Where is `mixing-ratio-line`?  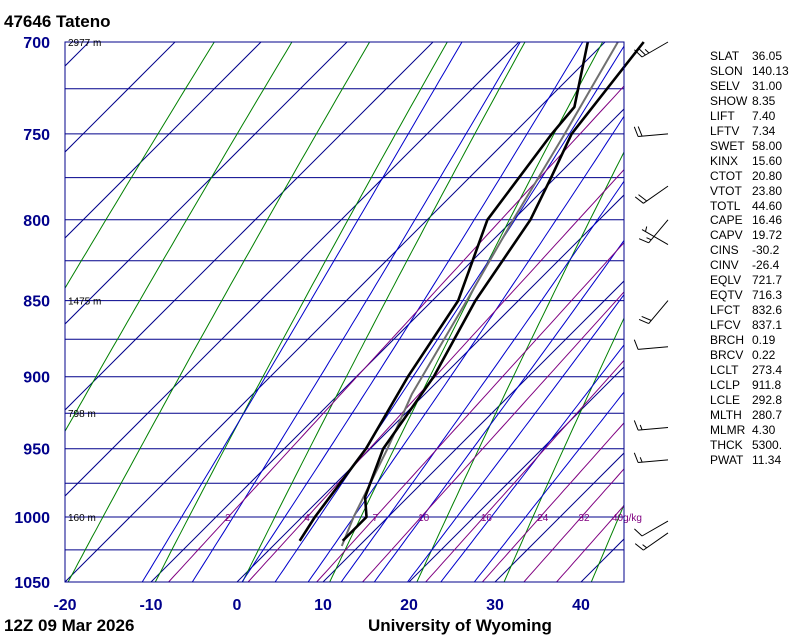
mixing-ratio-line is located at coordinates (492, 436).